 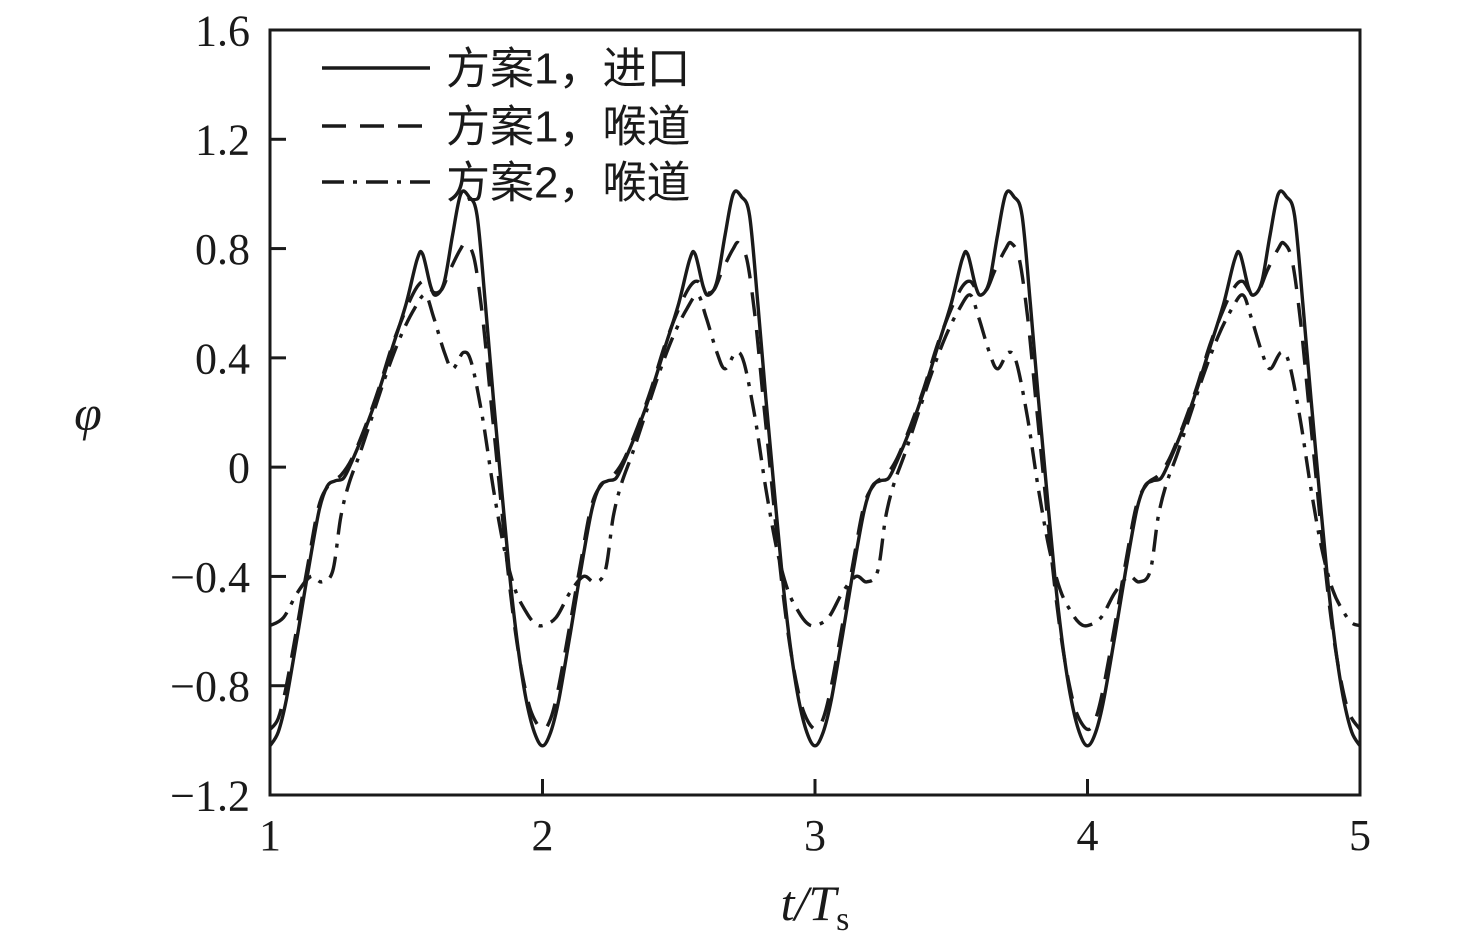 What do you see at coordinates (1088, 835) in the screenshot?
I see `x-tick-label: 4` at bounding box center [1088, 835].